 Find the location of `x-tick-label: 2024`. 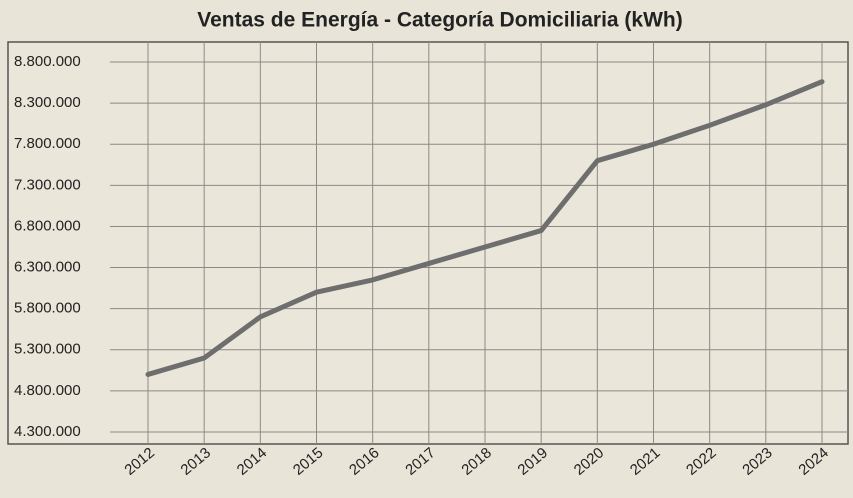

x-tick-label: 2024 is located at coordinates (813, 461).